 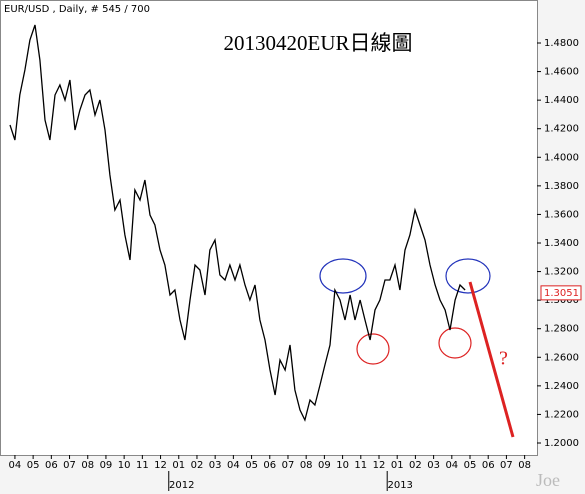 What do you see at coordinates (561, 72) in the screenshot?
I see `y-tick-label: 1.4600` at bounding box center [561, 72].